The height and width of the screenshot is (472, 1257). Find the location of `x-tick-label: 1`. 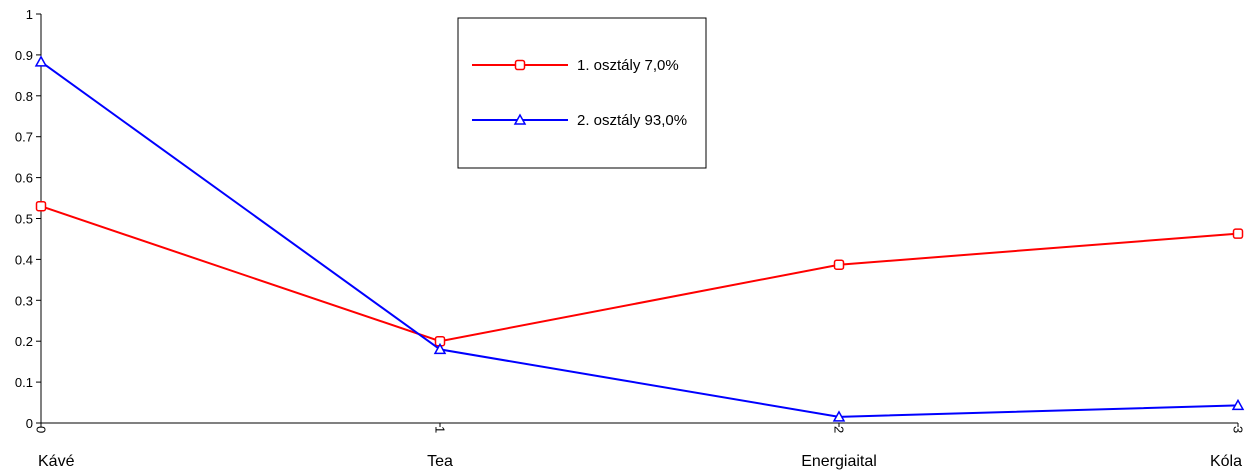

x-tick-label: 1 is located at coordinates (440, 429).